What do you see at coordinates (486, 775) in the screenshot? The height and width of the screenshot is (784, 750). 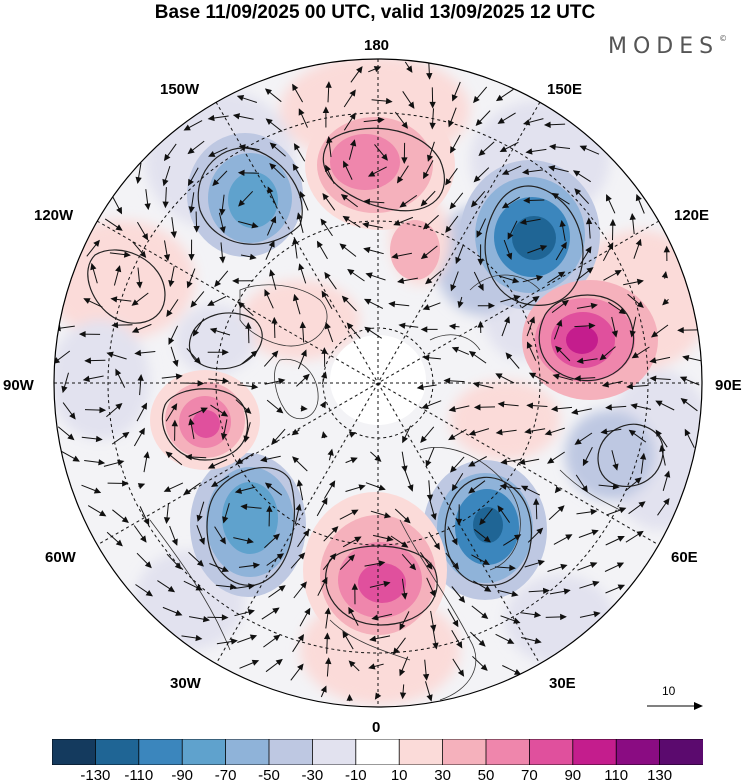 I see `colorbar-tick-label: 50` at bounding box center [486, 775].